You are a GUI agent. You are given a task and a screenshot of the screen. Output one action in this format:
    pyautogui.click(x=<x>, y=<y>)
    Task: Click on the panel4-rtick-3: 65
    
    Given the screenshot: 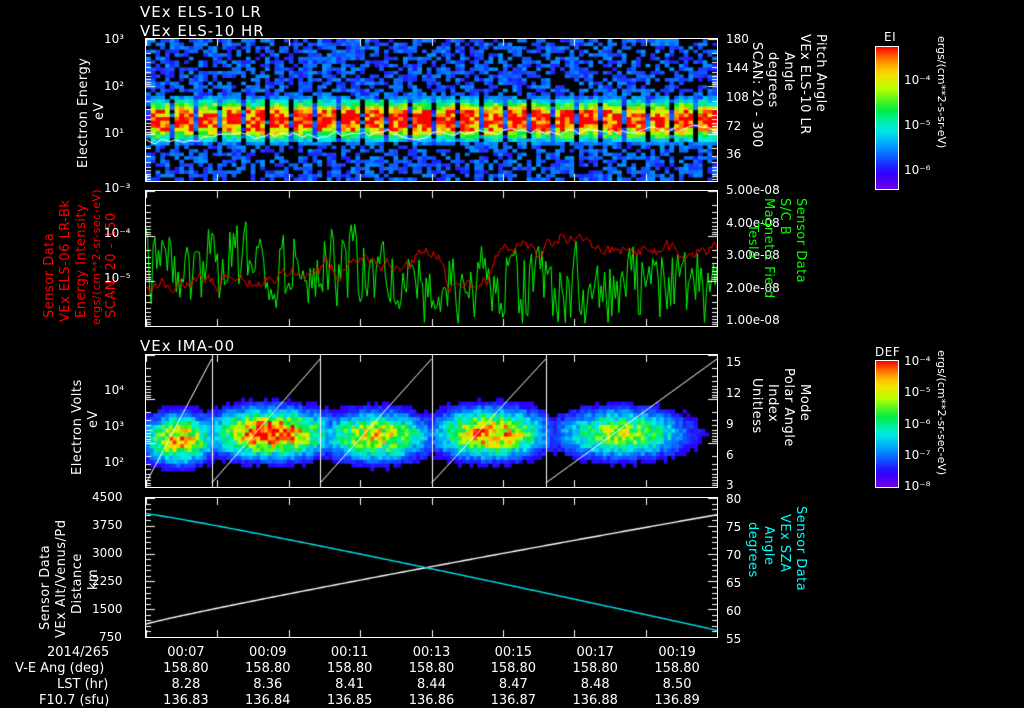 What is the action you would take?
    pyautogui.click(x=734, y=583)
    